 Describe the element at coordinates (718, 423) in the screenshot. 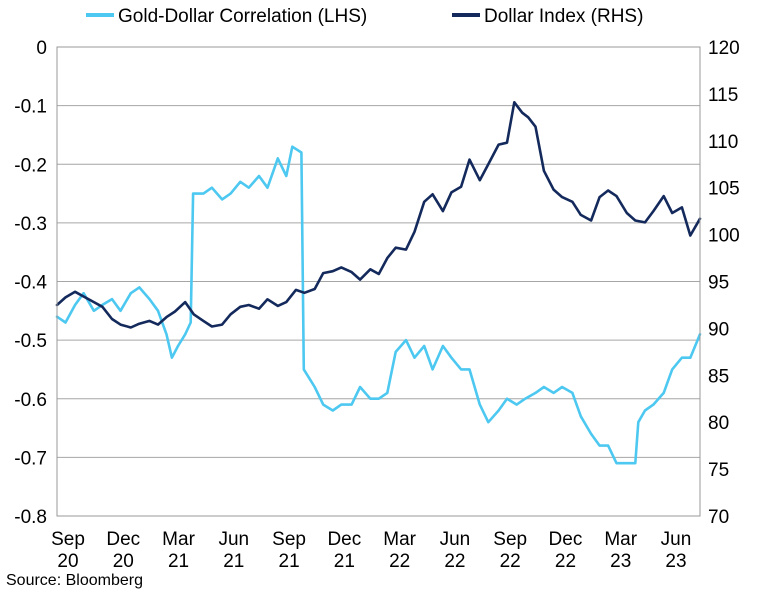

I see `right-tick-label: 80` at that location.